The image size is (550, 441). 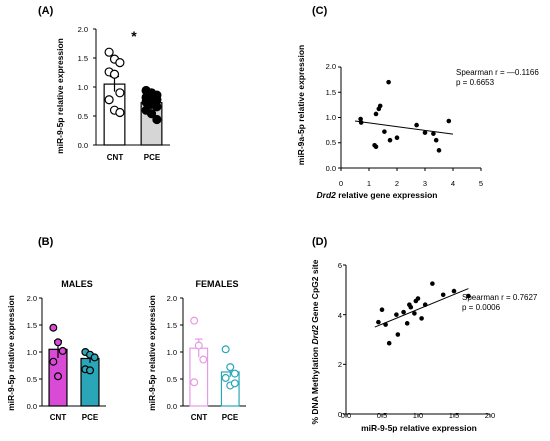 I want to click on spearman-annotation-r: Spearman r = —0.1166, so click(x=497, y=72).